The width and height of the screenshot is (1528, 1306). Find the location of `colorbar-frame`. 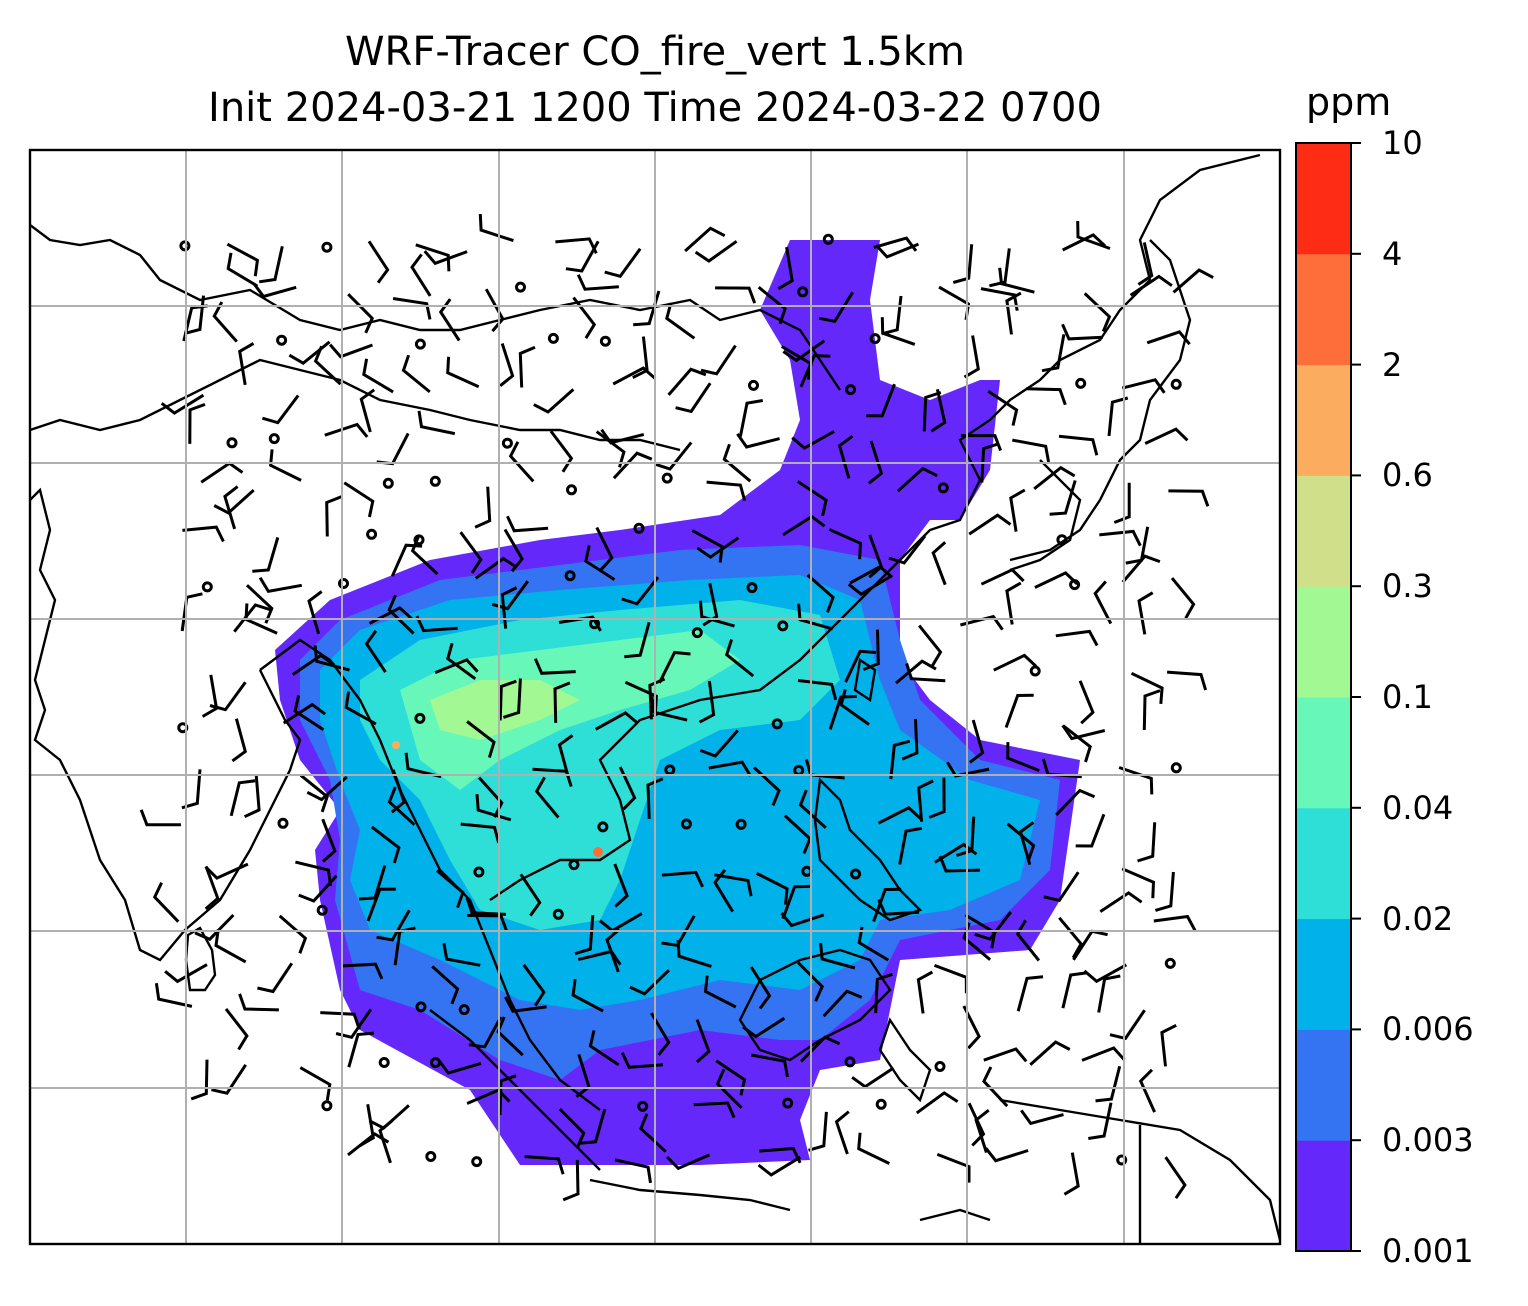

colorbar-frame is located at coordinates (1323, 697).